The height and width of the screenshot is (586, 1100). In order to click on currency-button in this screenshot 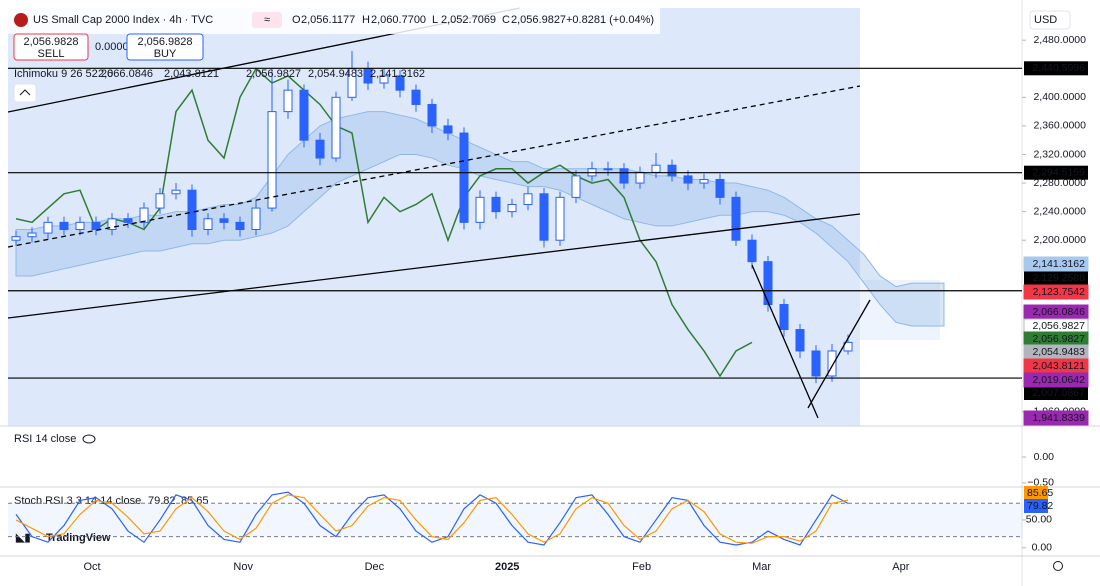, I will do `click(1050, 20)`.